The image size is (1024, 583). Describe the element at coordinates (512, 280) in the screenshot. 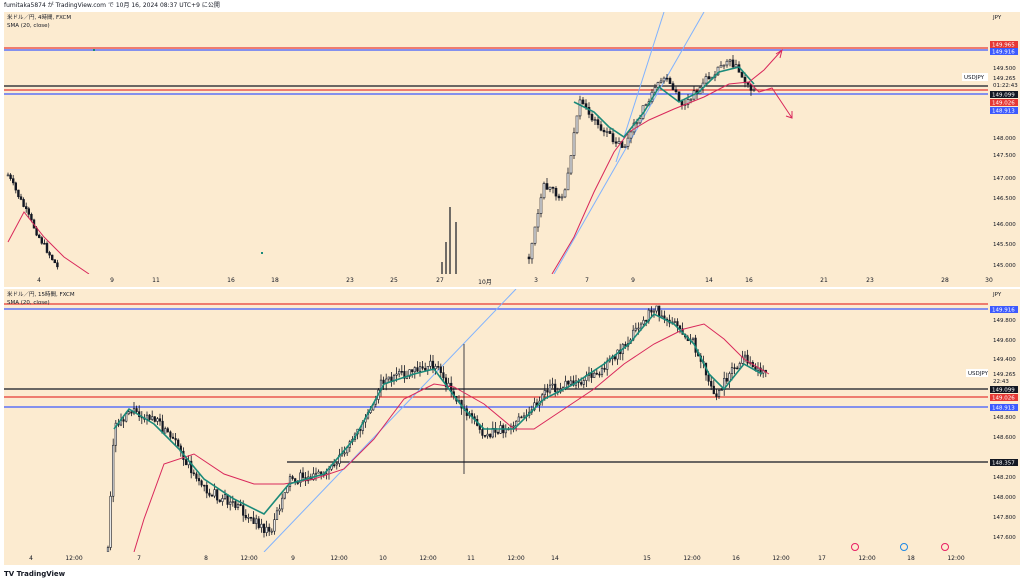

I see `time-axis-4h: 4 9 11 16 18 23 25 27 10月 3 7 9 14 16 21 23 28 30` at that location.